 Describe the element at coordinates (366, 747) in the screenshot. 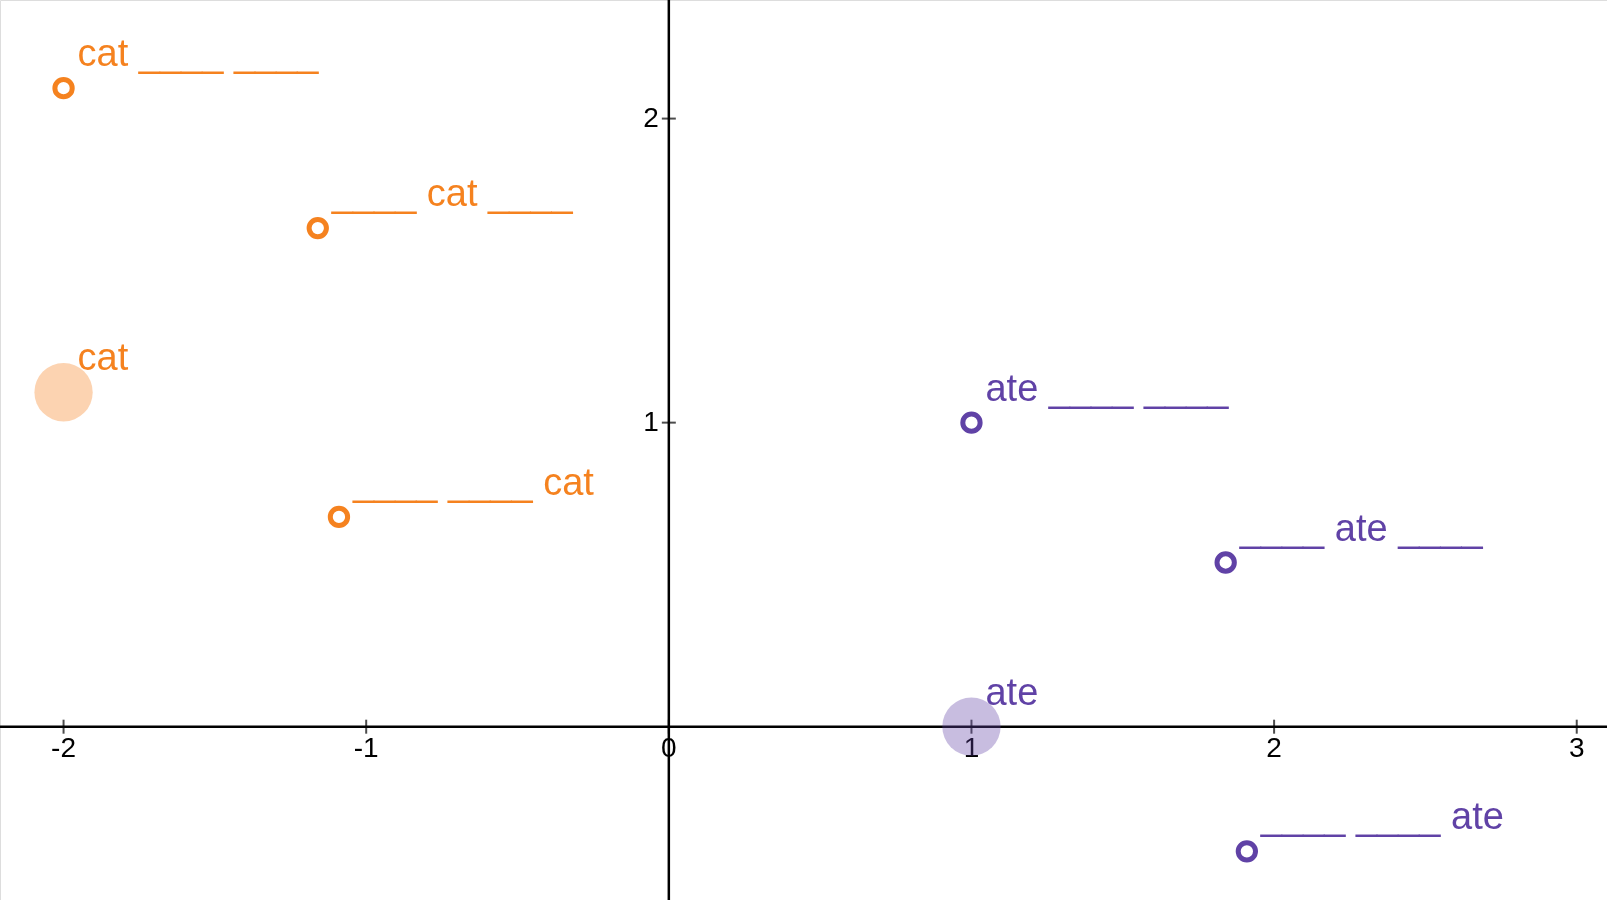

I see `x-tick-label: -1` at that location.